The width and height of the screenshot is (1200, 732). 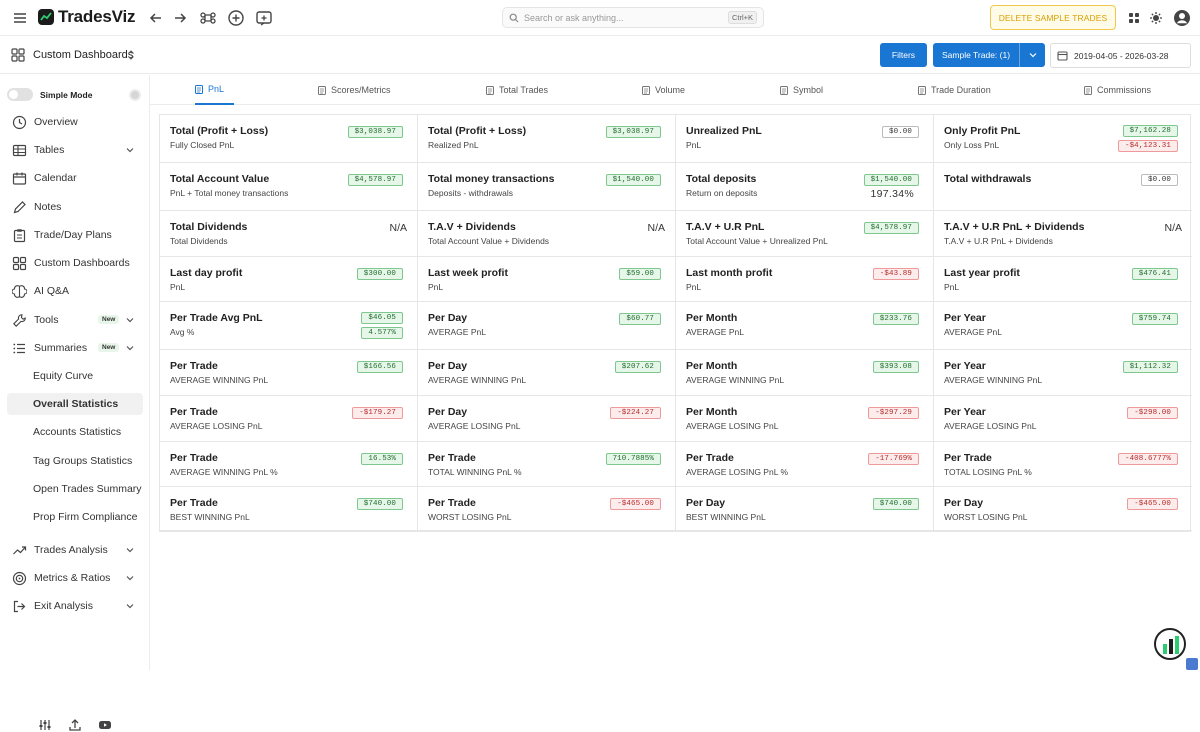 What do you see at coordinates (19, 348) in the screenshot?
I see `list-icon` at bounding box center [19, 348].